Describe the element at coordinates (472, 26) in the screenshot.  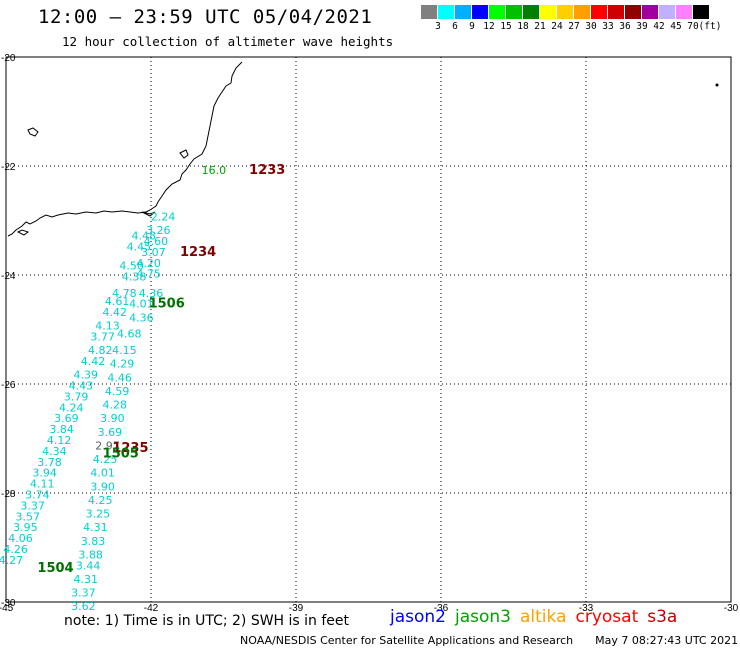
I see `legend-label: 9` at that location.